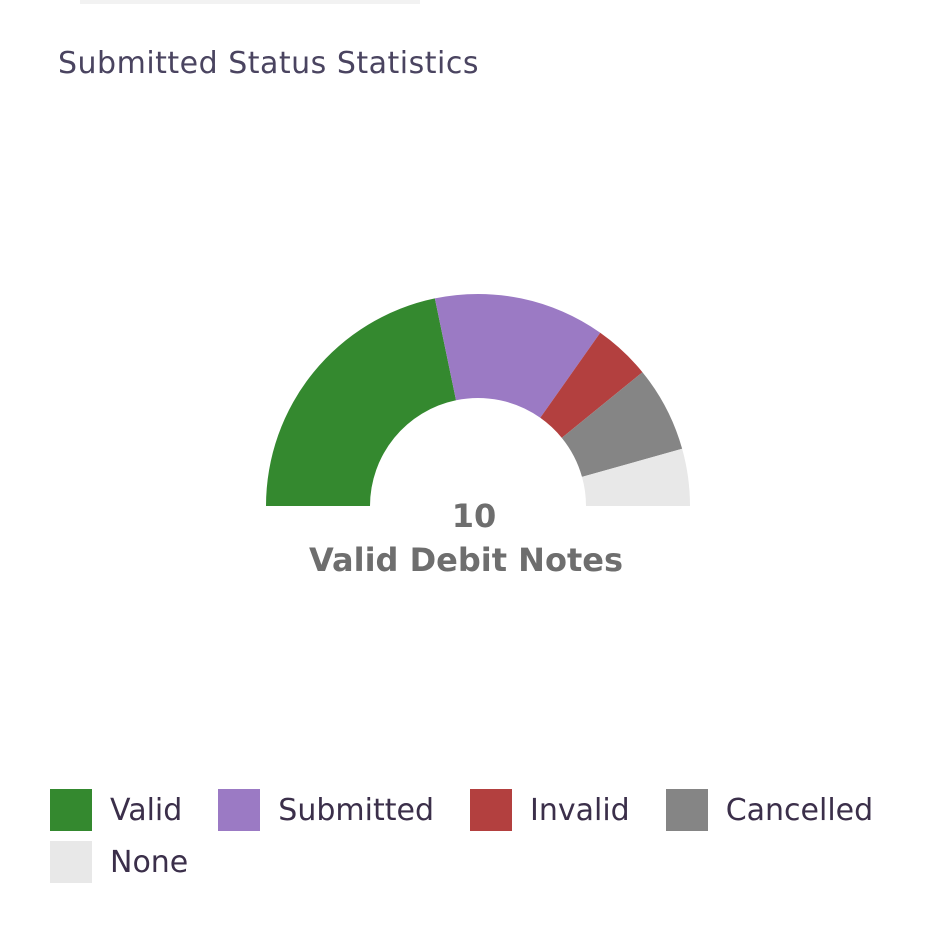  What do you see at coordinates (474, 516) in the screenshot?
I see `center-value: 10` at bounding box center [474, 516].